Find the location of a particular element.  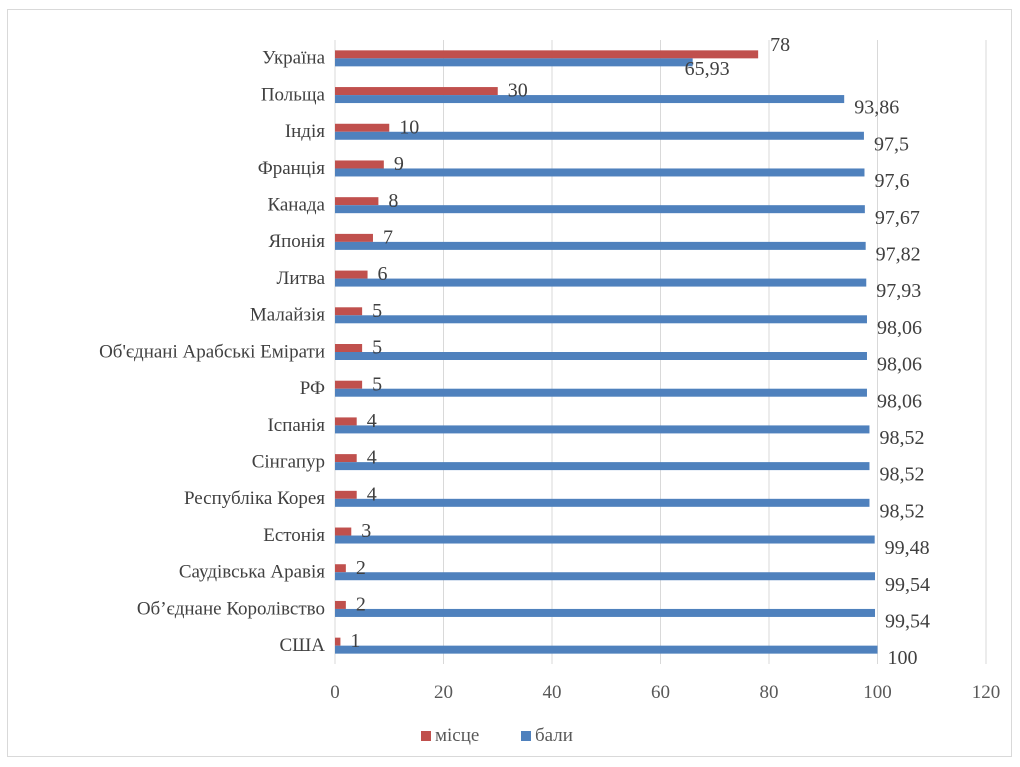

category-label: Індія is located at coordinates (305, 131).